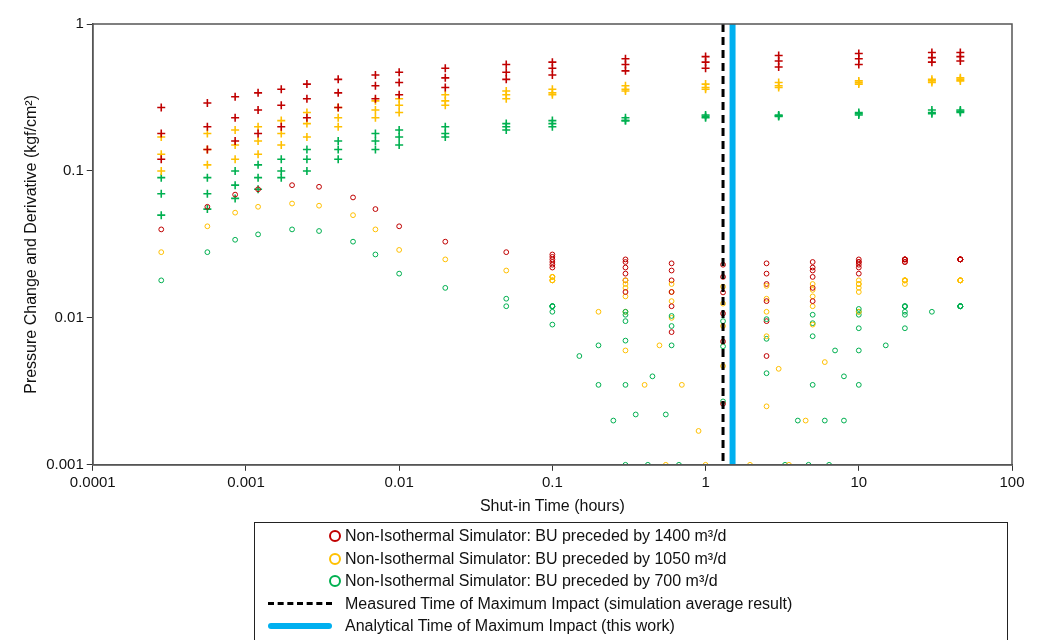 The image size is (1046, 640). What do you see at coordinates (859, 481) in the screenshot?
I see `x-tick-label: 10` at bounding box center [859, 481].